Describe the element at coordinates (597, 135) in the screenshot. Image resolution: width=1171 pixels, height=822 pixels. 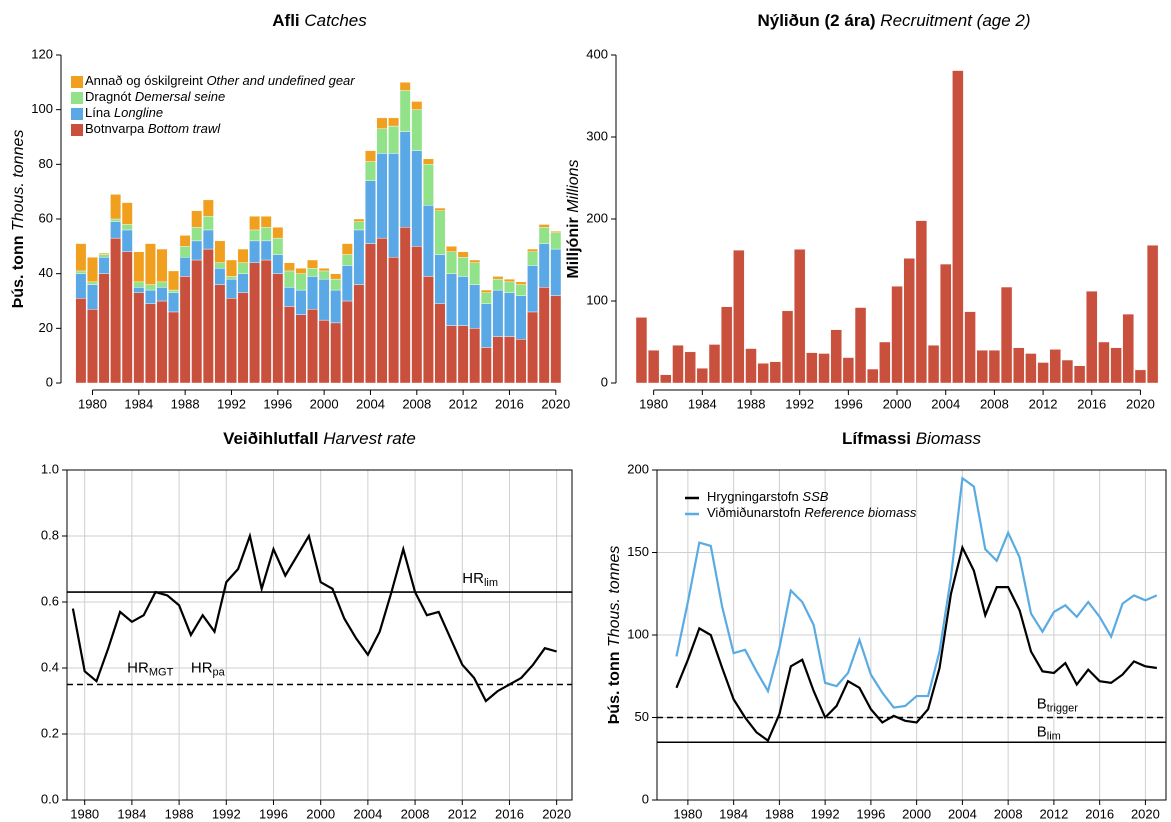
I see `y-tick-label: 300` at that location.